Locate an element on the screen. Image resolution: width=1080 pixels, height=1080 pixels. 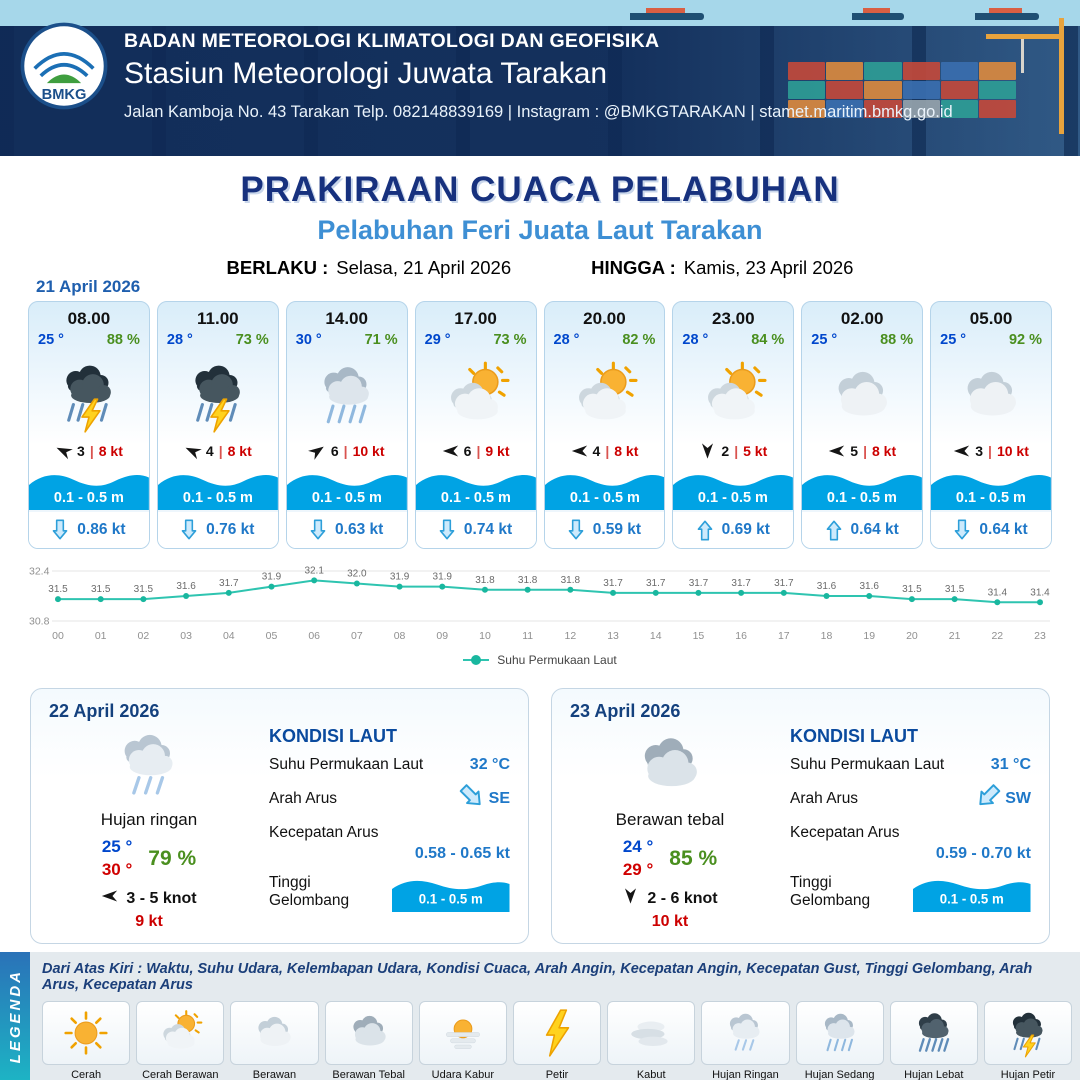
chart-legend: Suhu Permukaan Laut is located at coordinates (540, 660).